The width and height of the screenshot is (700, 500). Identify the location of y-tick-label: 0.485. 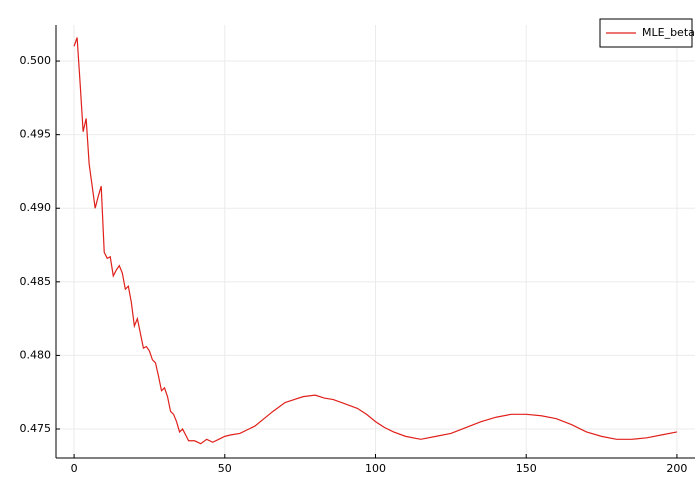
(36, 281).